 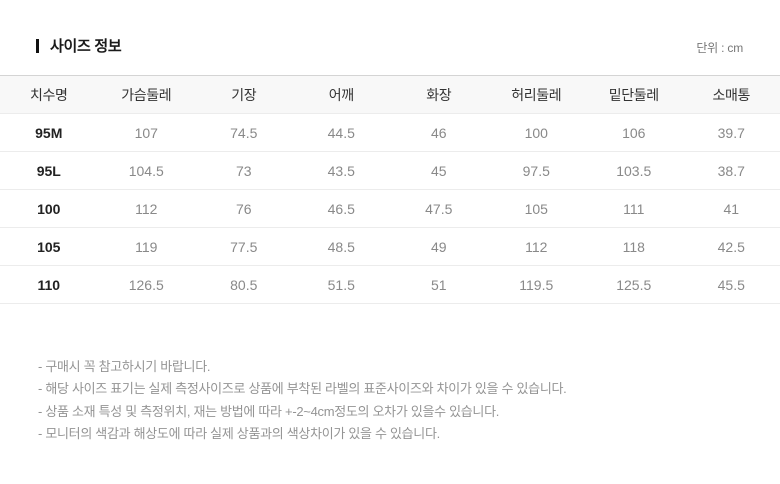 What do you see at coordinates (146, 170) in the screenshot?
I see `size-value-cell: 104.5` at bounding box center [146, 170].